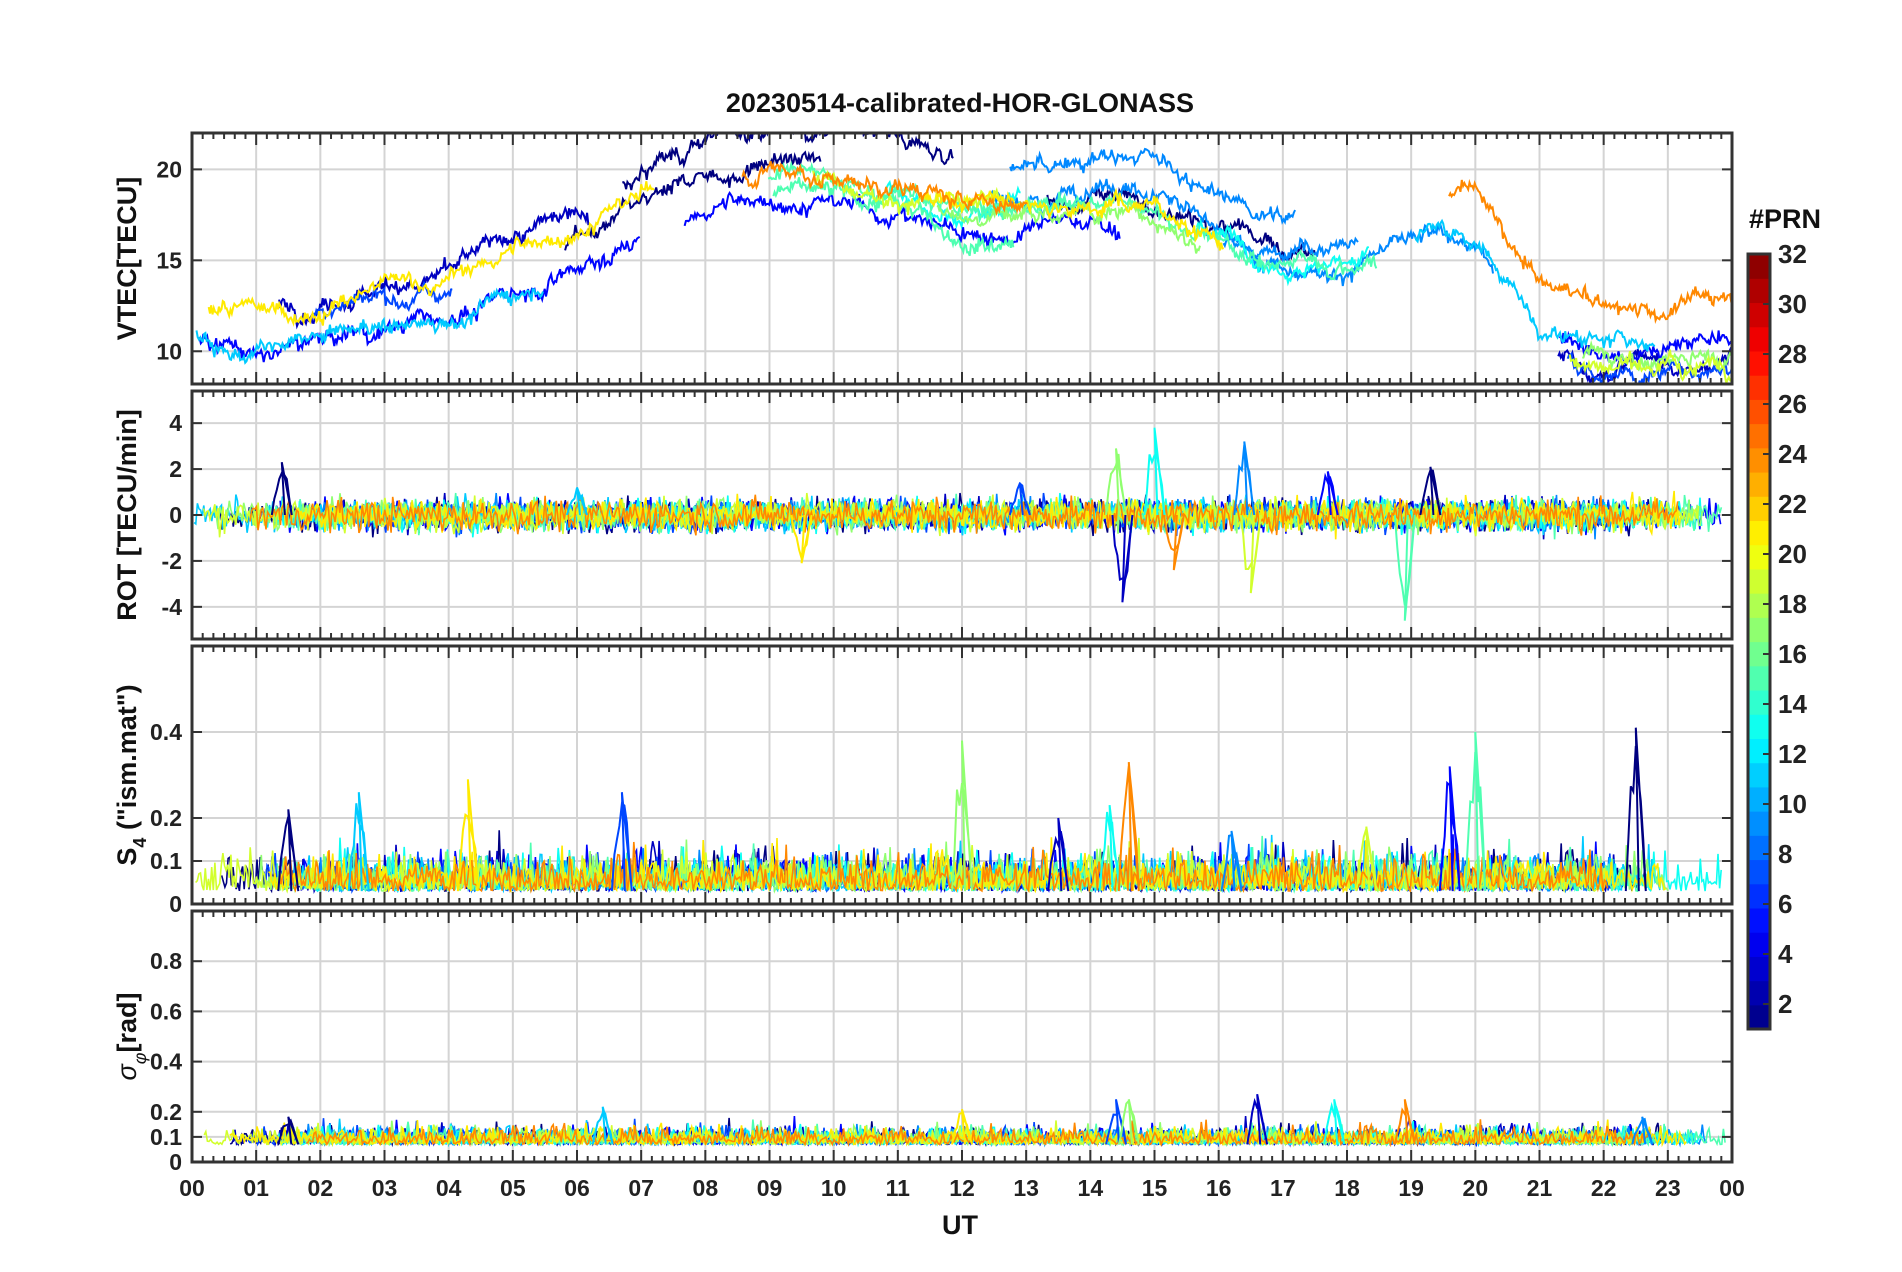  Describe the element at coordinates (385, 1188) in the screenshot. I see `x-tick-label: 03` at that location.